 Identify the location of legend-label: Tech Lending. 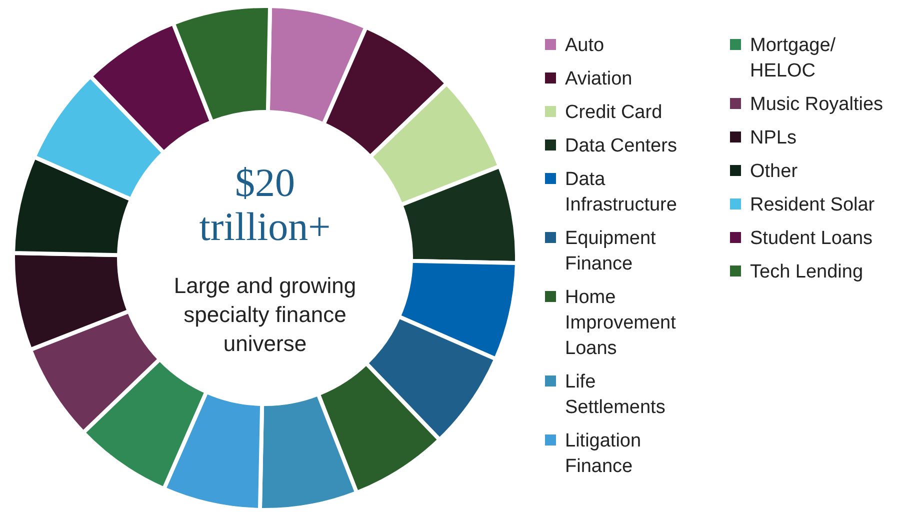
(807, 272).